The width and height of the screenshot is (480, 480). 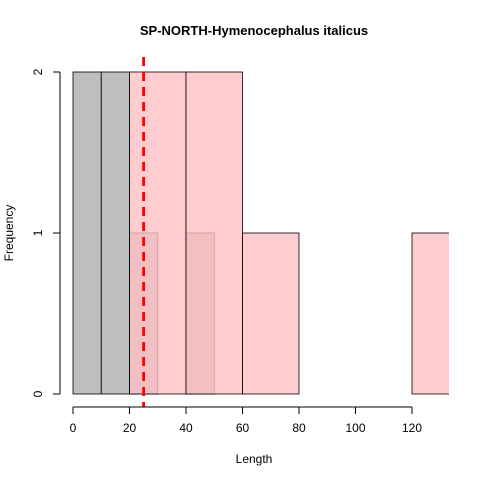 What do you see at coordinates (38, 393) in the screenshot?
I see `y-tick-label-0: 0` at bounding box center [38, 393].